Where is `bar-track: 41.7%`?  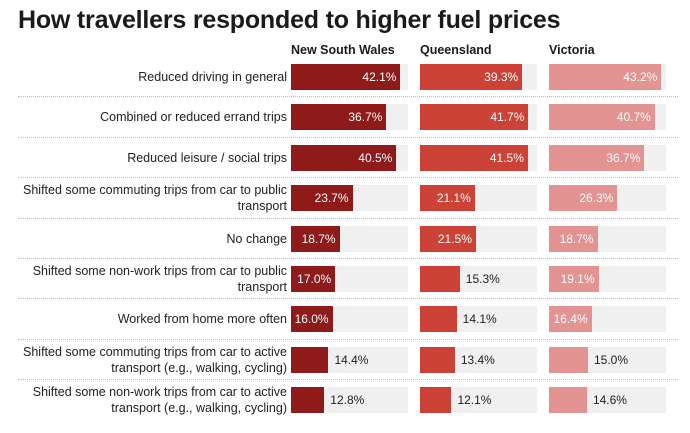 bar-track: 41.7% is located at coordinates (478, 117).